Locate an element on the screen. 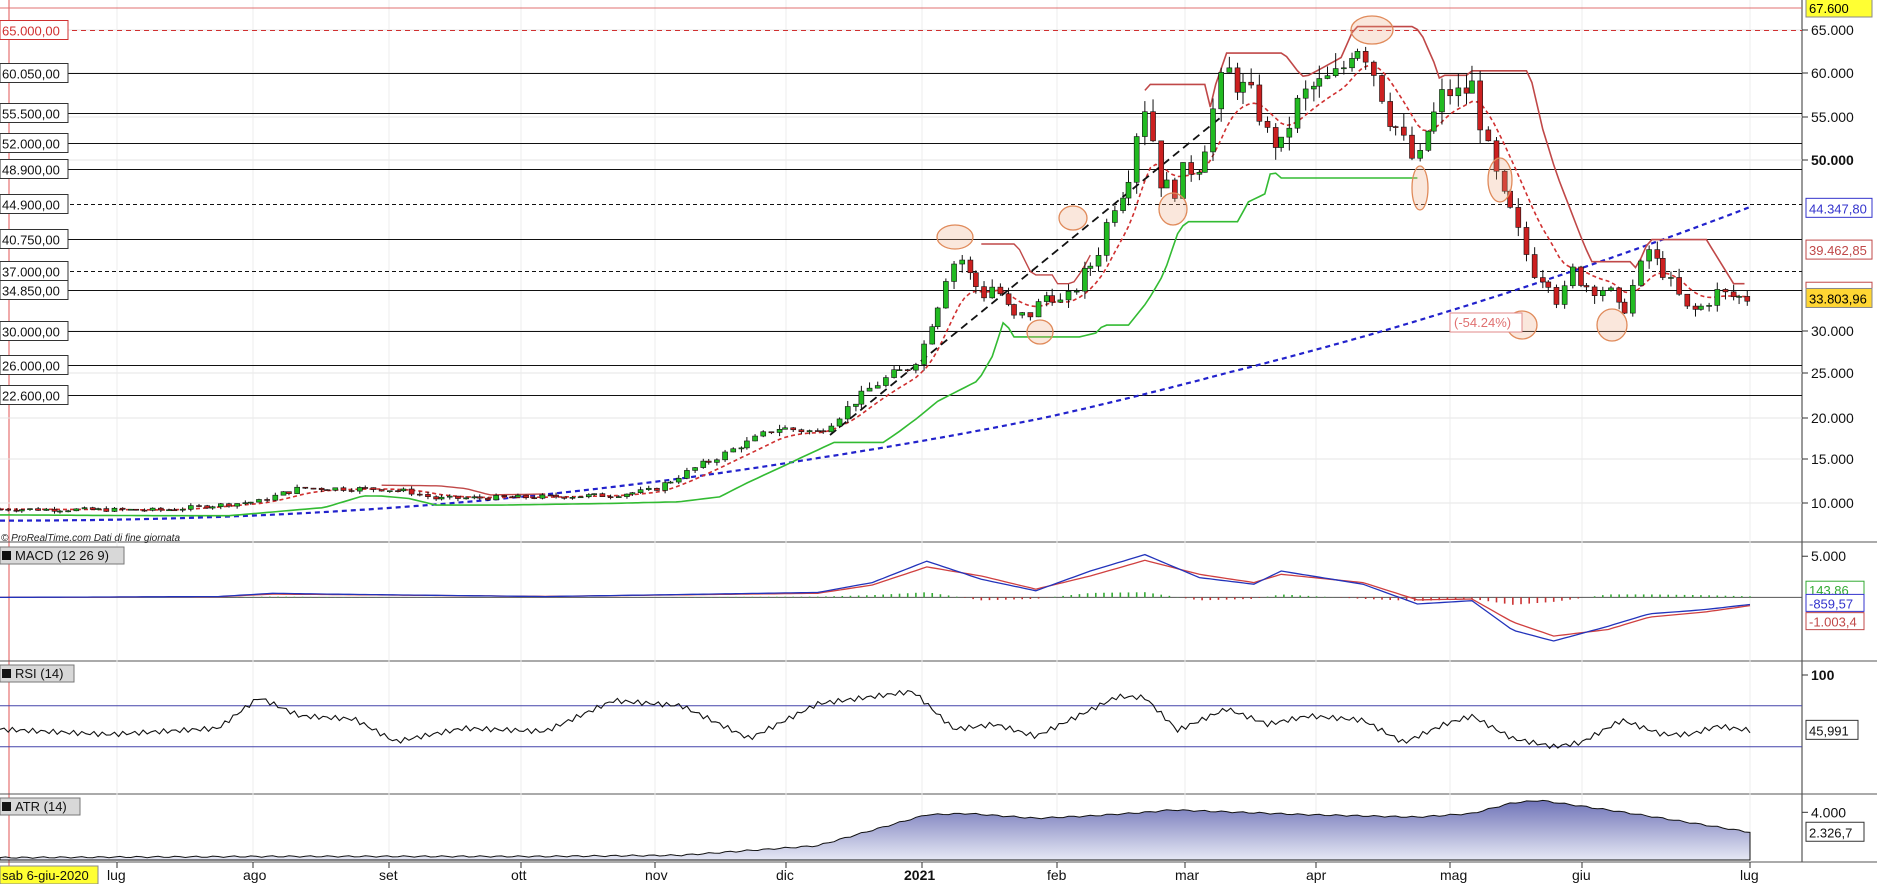 The image size is (1877, 889). price-badge-4: 33.803,96 is located at coordinates (1838, 298).